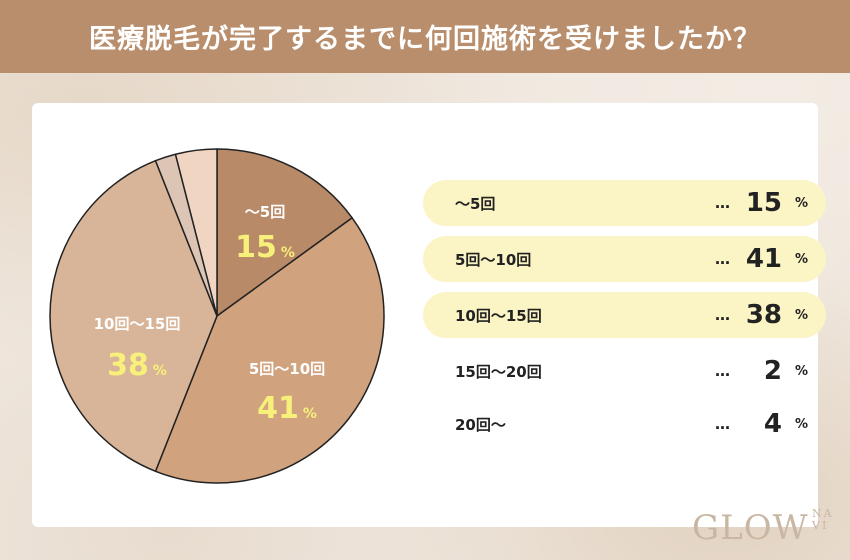  I want to click on legend-row-value: 15, so click(763, 203).